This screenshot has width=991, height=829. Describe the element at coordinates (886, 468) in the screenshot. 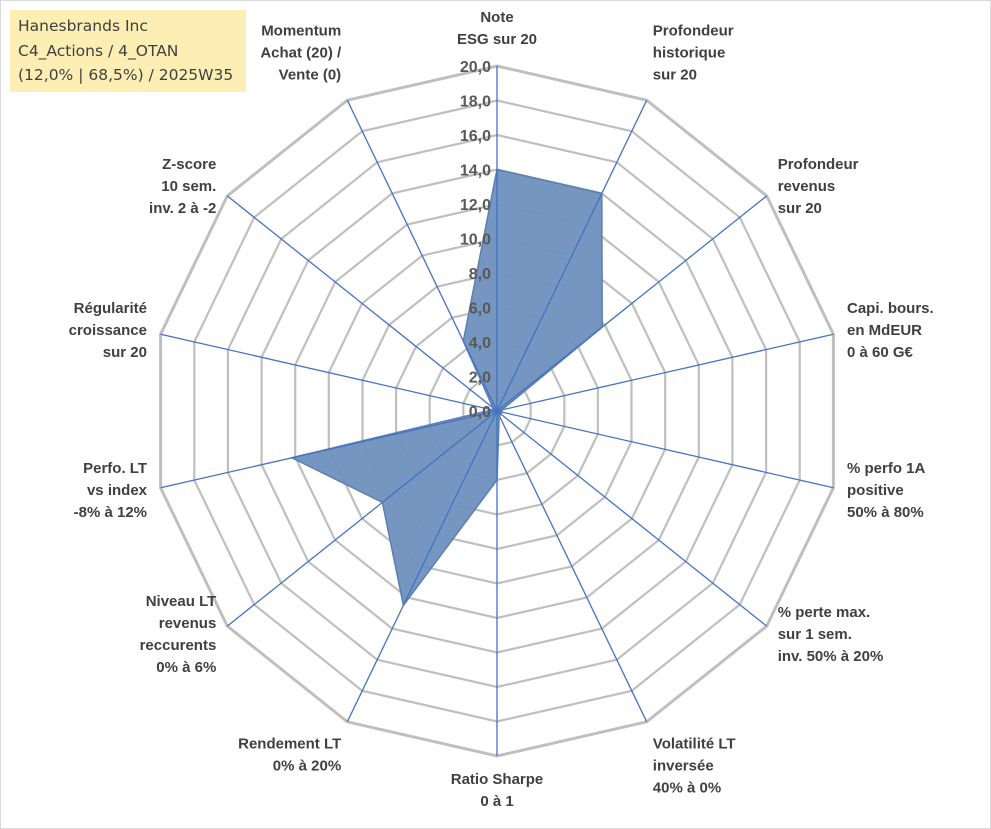

I see `axis-label-4-line-0: % perfo 1A` at that location.